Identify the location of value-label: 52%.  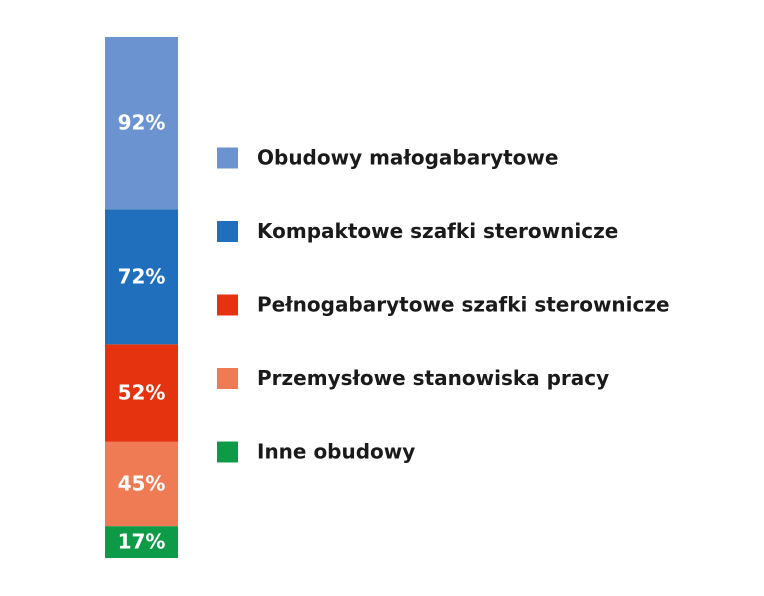
(142, 393).